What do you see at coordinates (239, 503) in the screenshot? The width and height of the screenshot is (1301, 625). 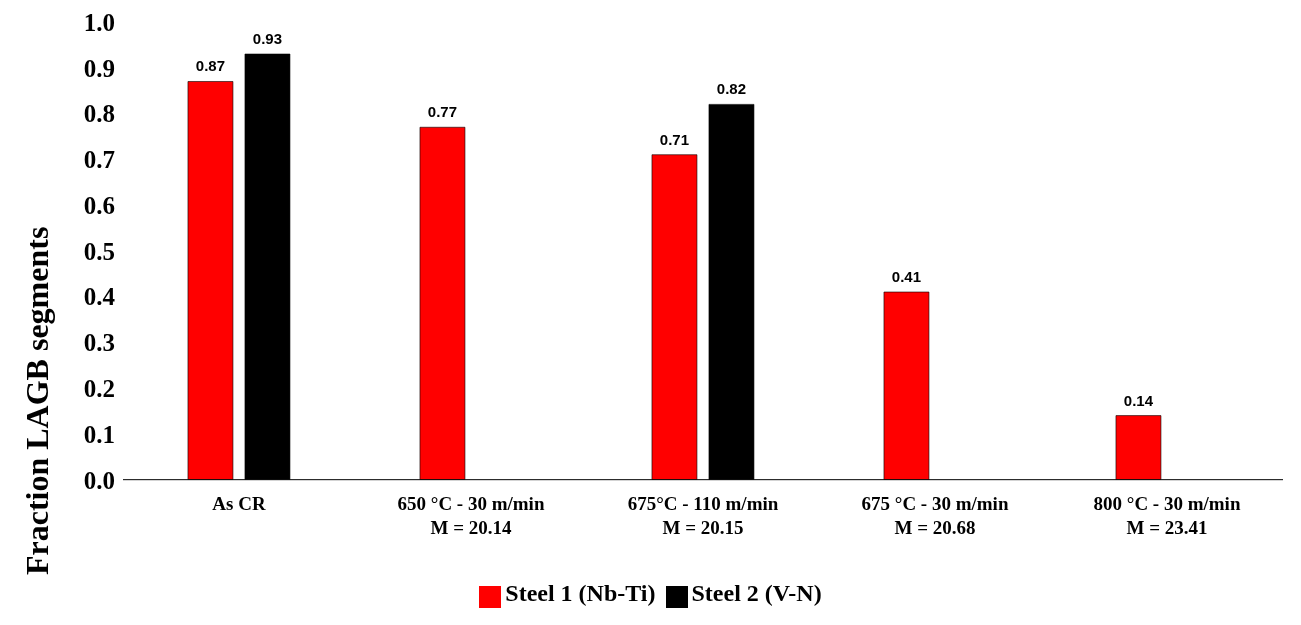 I see `x-tick-label: As CR` at bounding box center [239, 503].